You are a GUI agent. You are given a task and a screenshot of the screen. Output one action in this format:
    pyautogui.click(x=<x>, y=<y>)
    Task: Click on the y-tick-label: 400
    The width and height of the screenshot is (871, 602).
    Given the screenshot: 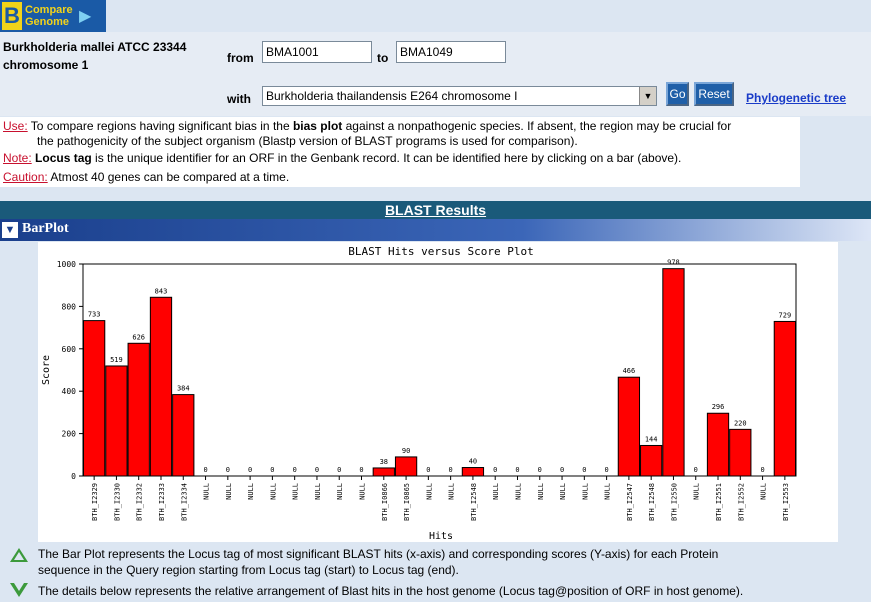 What is the action you would take?
    pyautogui.click(x=69, y=391)
    